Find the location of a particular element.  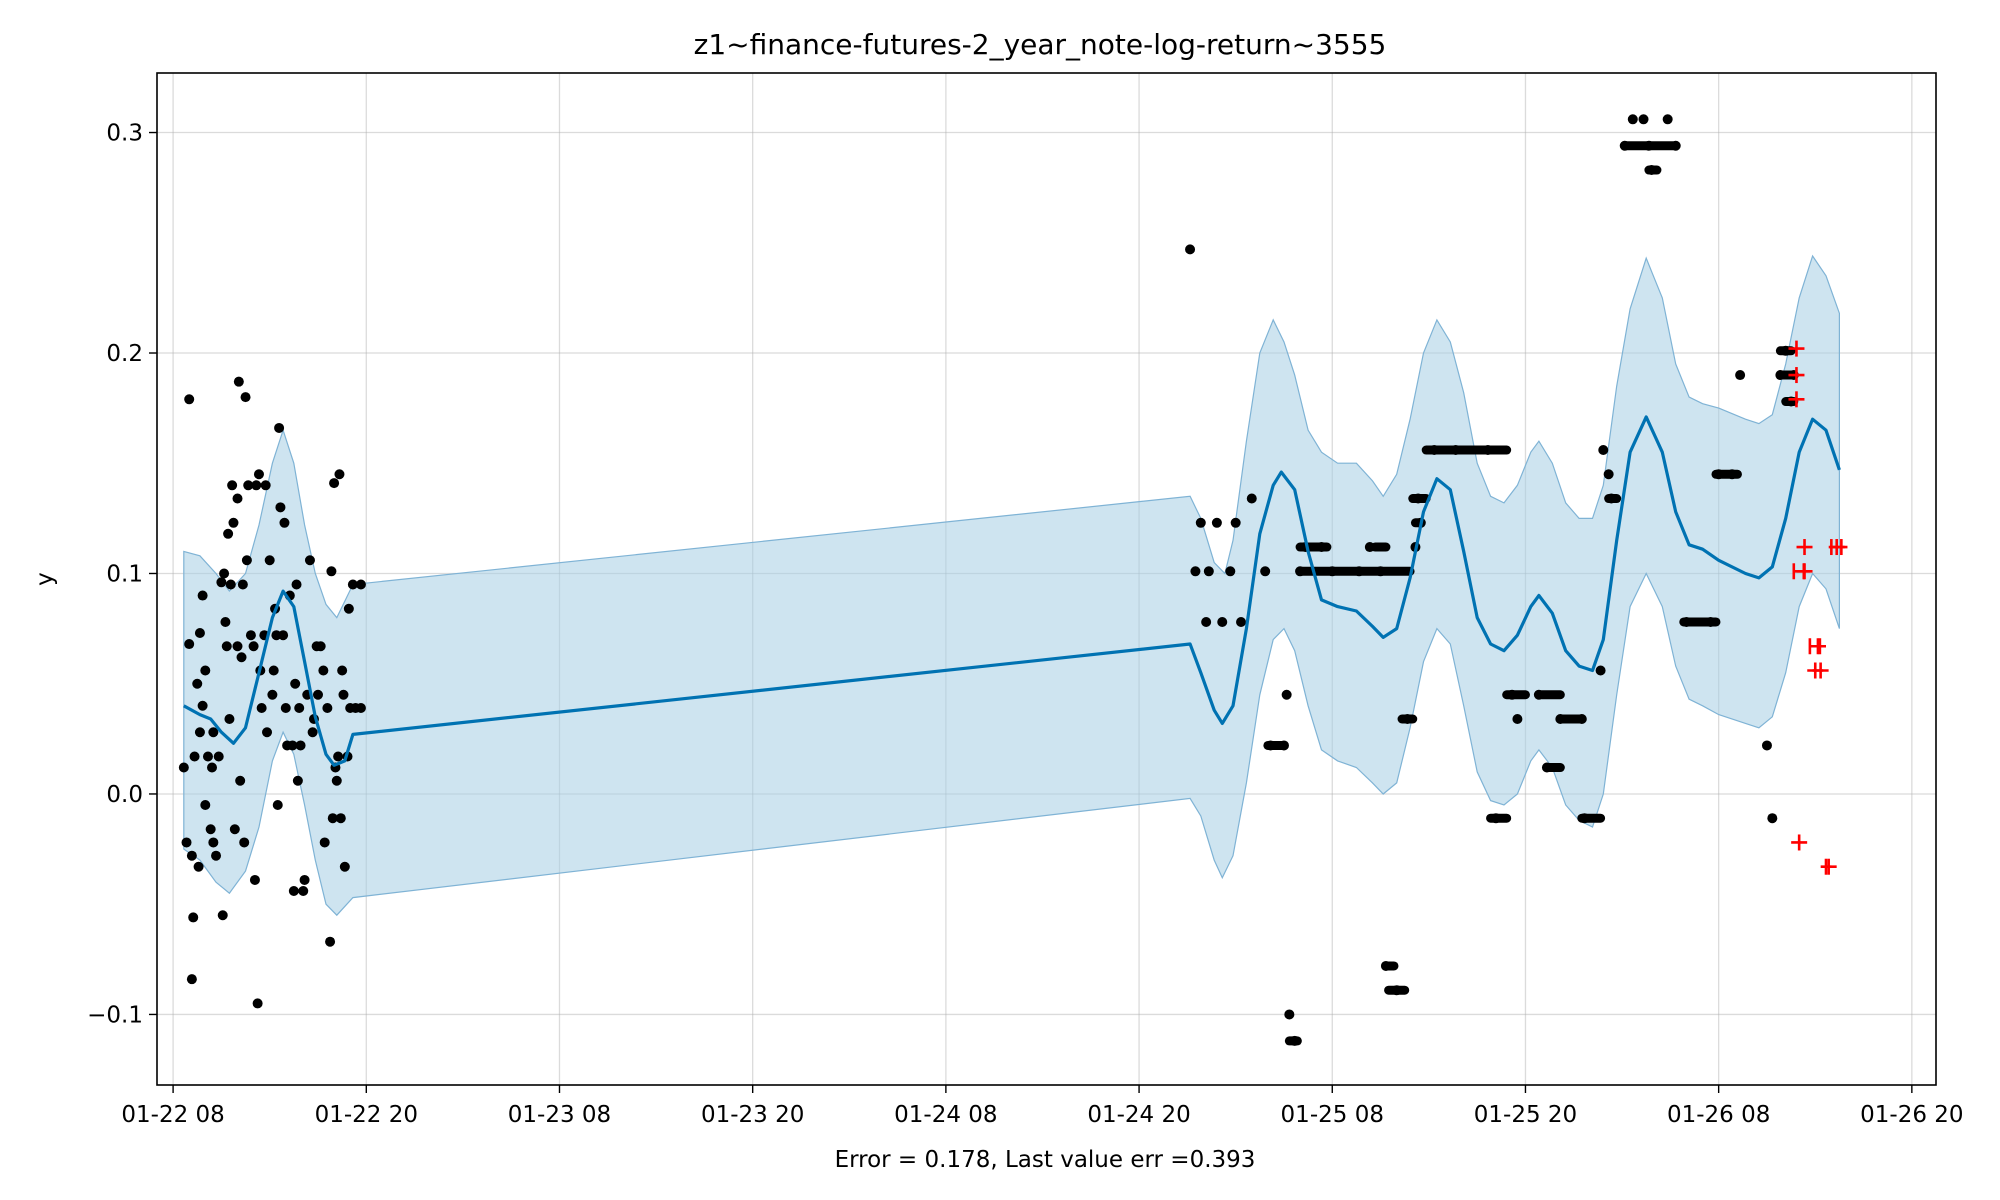

x-tick-label: 01-23 08 is located at coordinates (559, 1115).